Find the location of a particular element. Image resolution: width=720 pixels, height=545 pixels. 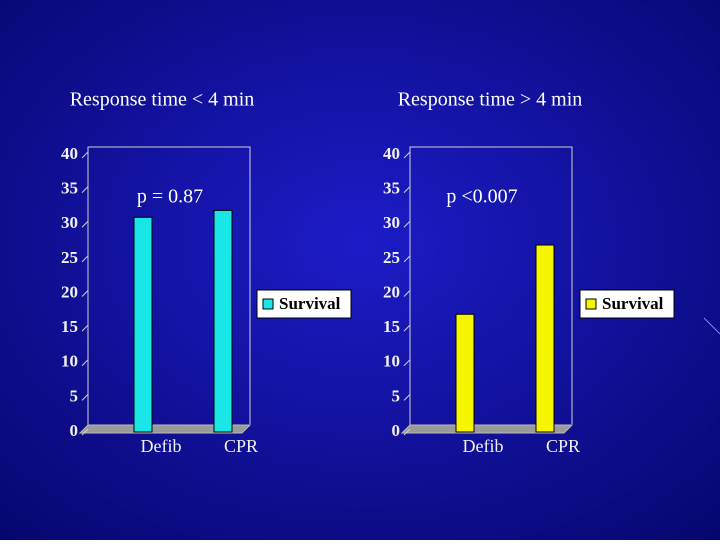

decoration is located at coordinates (711, 326).